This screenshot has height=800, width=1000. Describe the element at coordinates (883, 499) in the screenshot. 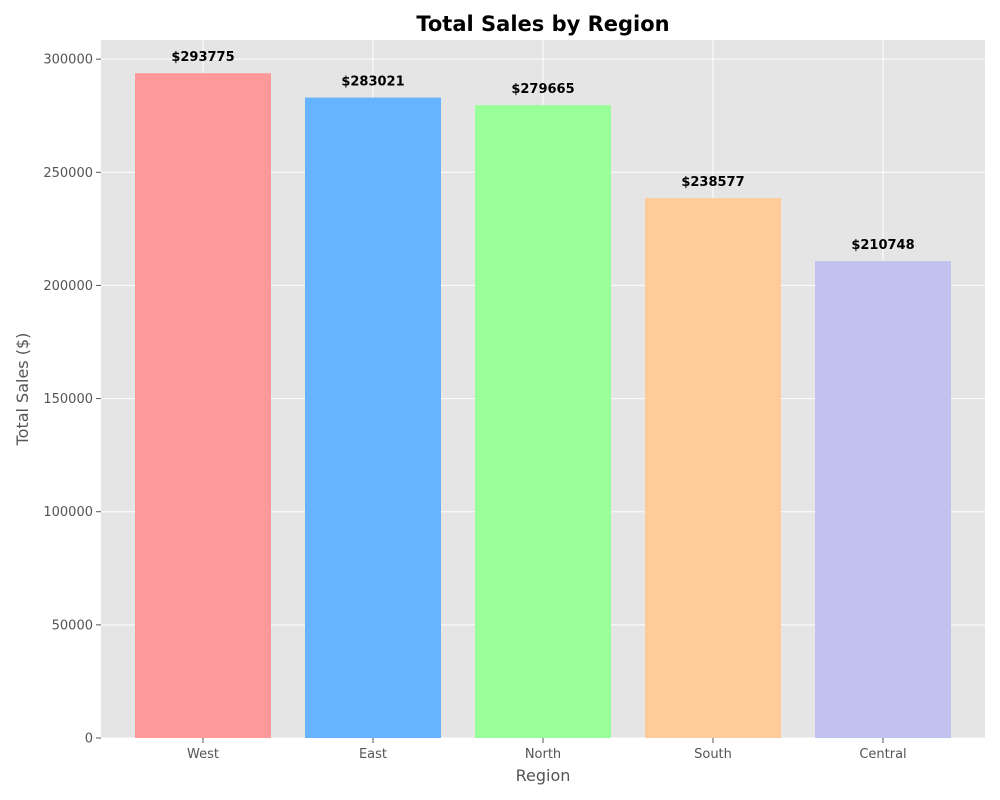

I see `bar-central` at that location.